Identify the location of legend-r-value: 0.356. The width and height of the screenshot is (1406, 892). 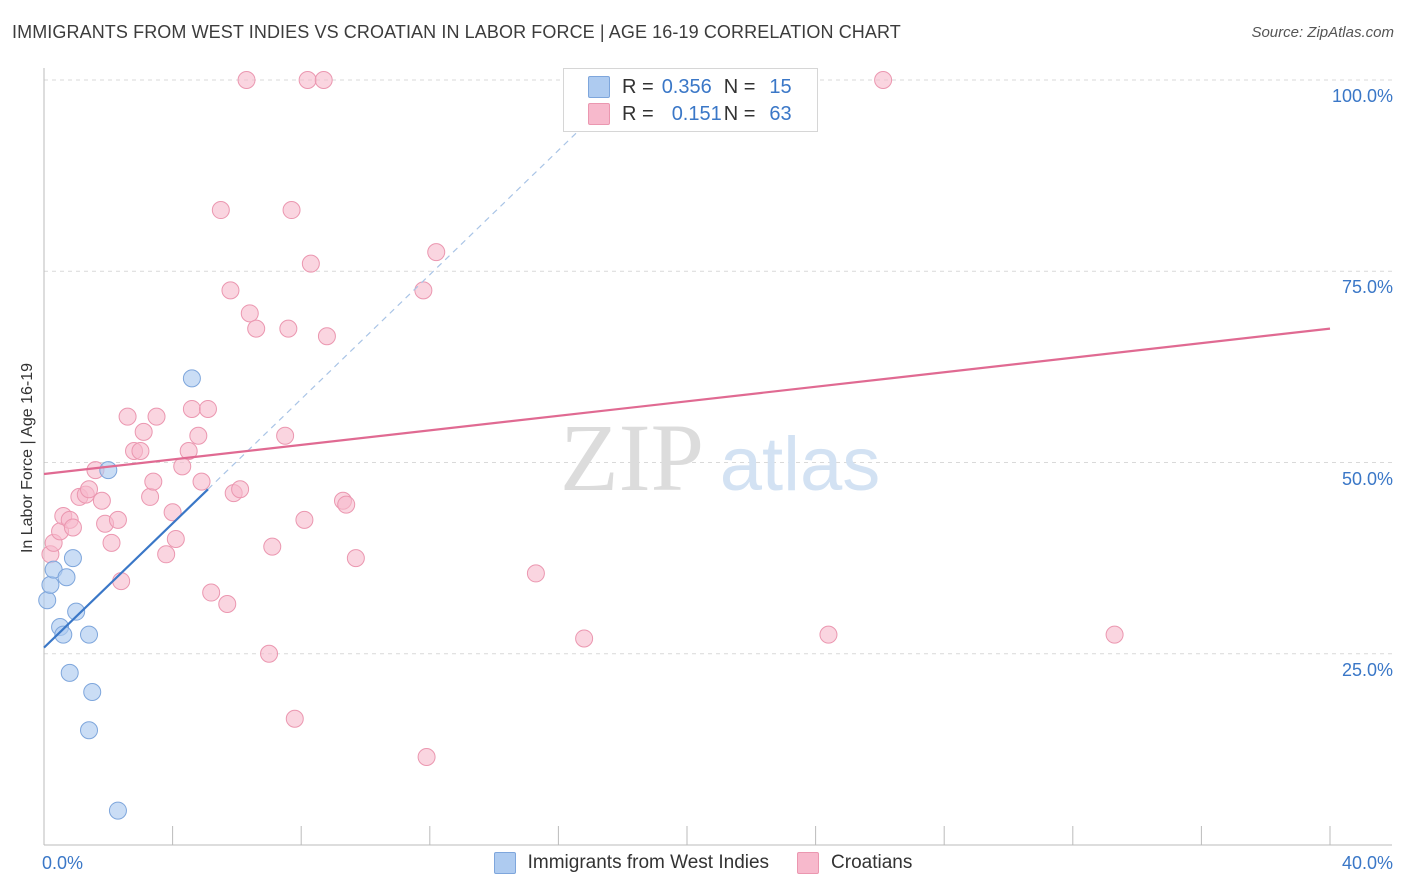
(686, 86).